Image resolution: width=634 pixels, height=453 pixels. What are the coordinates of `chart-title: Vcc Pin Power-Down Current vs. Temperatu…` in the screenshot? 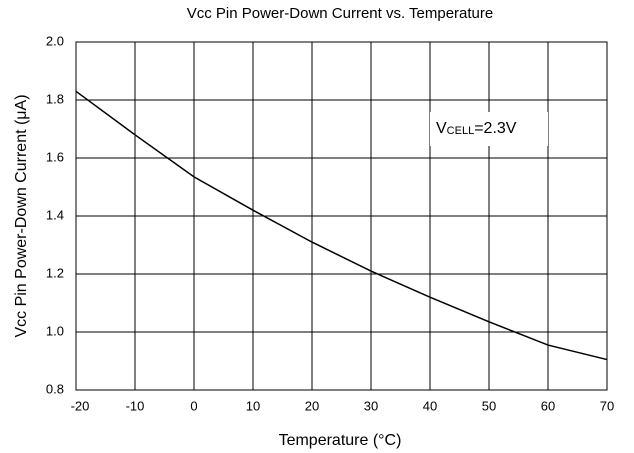 It's located at (340, 13).